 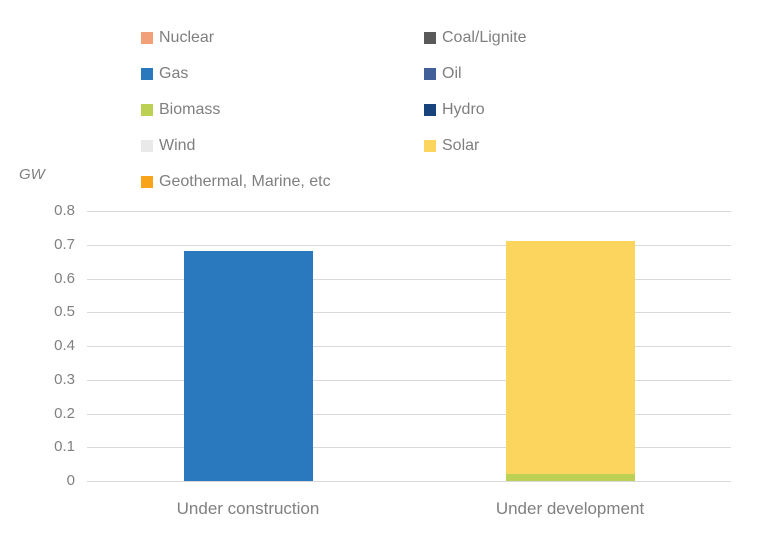 I want to click on legend-label: Gas, so click(x=174, y=73).